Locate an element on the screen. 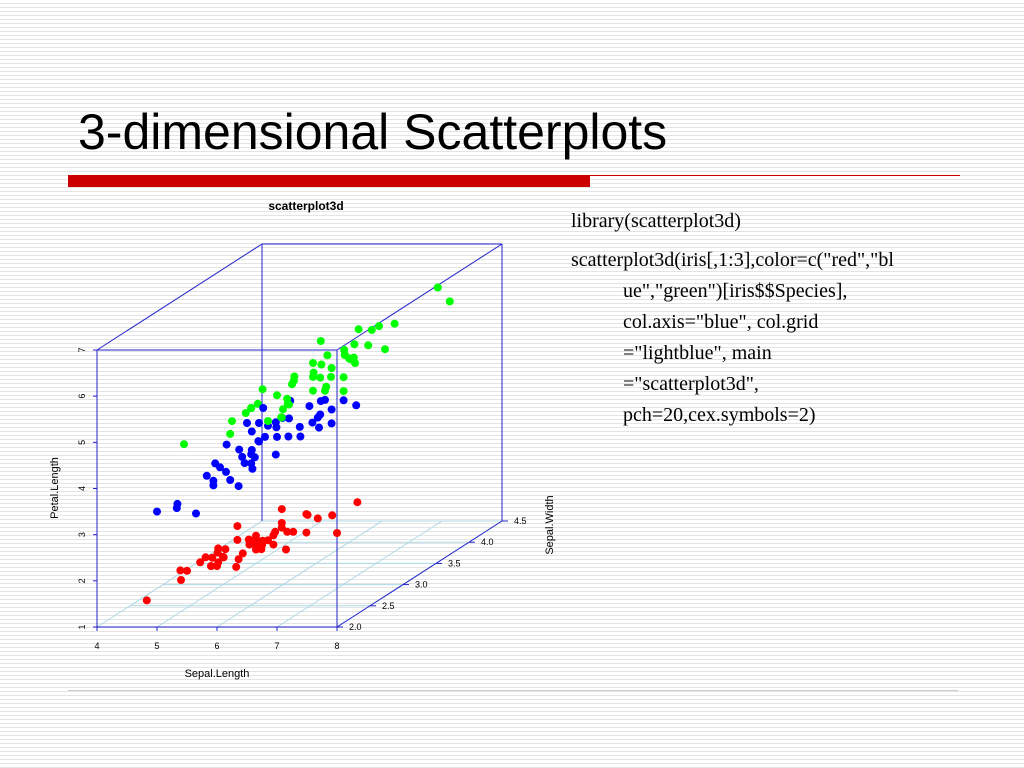  code-text: ="scatterplot3d", is located at coordinates (691, 384).